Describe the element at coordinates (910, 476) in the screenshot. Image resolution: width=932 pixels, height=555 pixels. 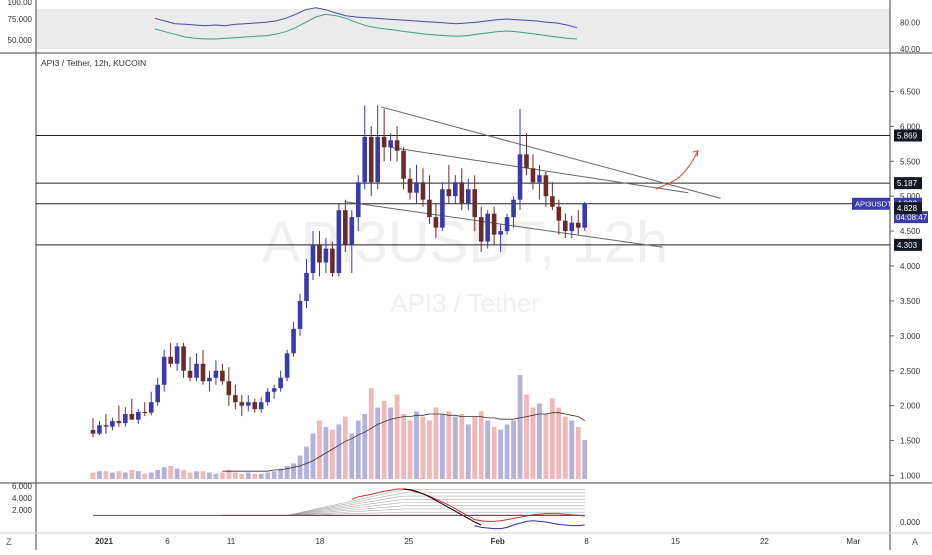
I see `price-tick-label: 1.000` at that location.